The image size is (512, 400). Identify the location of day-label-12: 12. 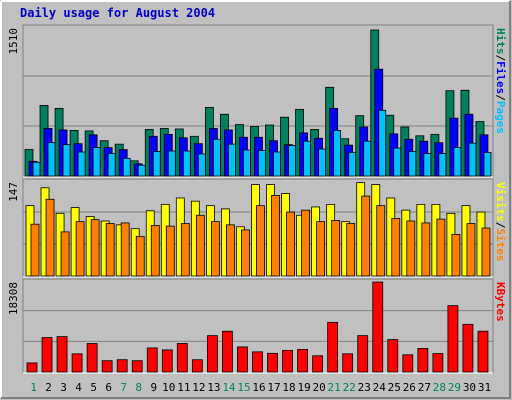
(198, 387).